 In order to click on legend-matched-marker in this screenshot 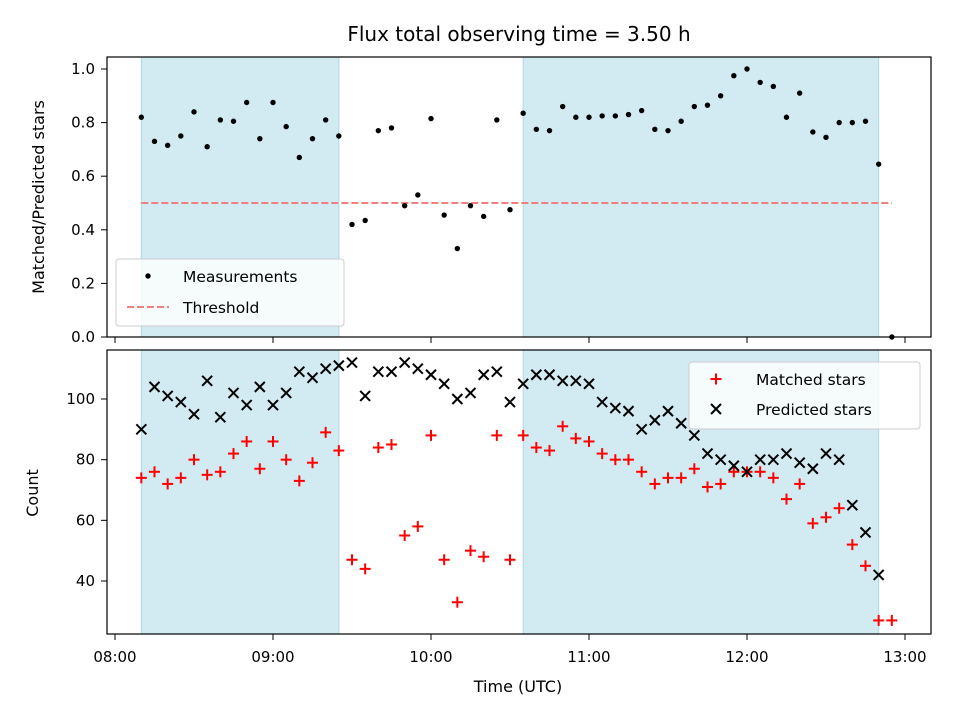, I will do `click(716, 379)`.